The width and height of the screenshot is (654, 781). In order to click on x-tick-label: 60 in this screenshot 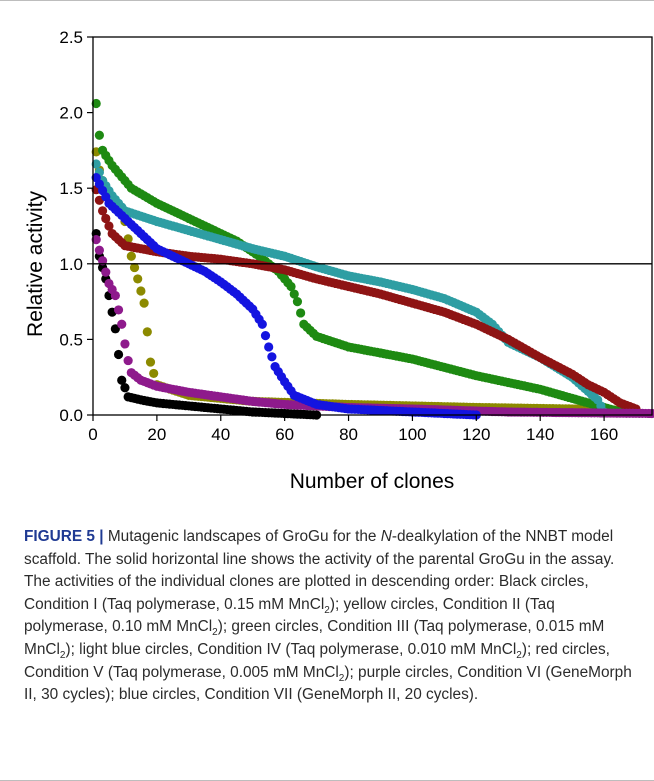, I will do `click(284, 434)`.